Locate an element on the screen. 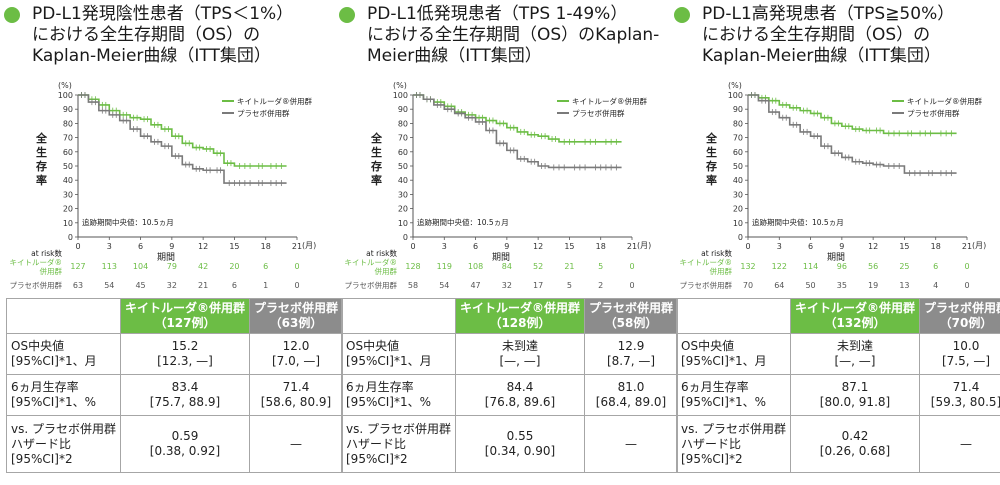  atrisk-keytruda-value: 119 is located at coordinates (444, 266).